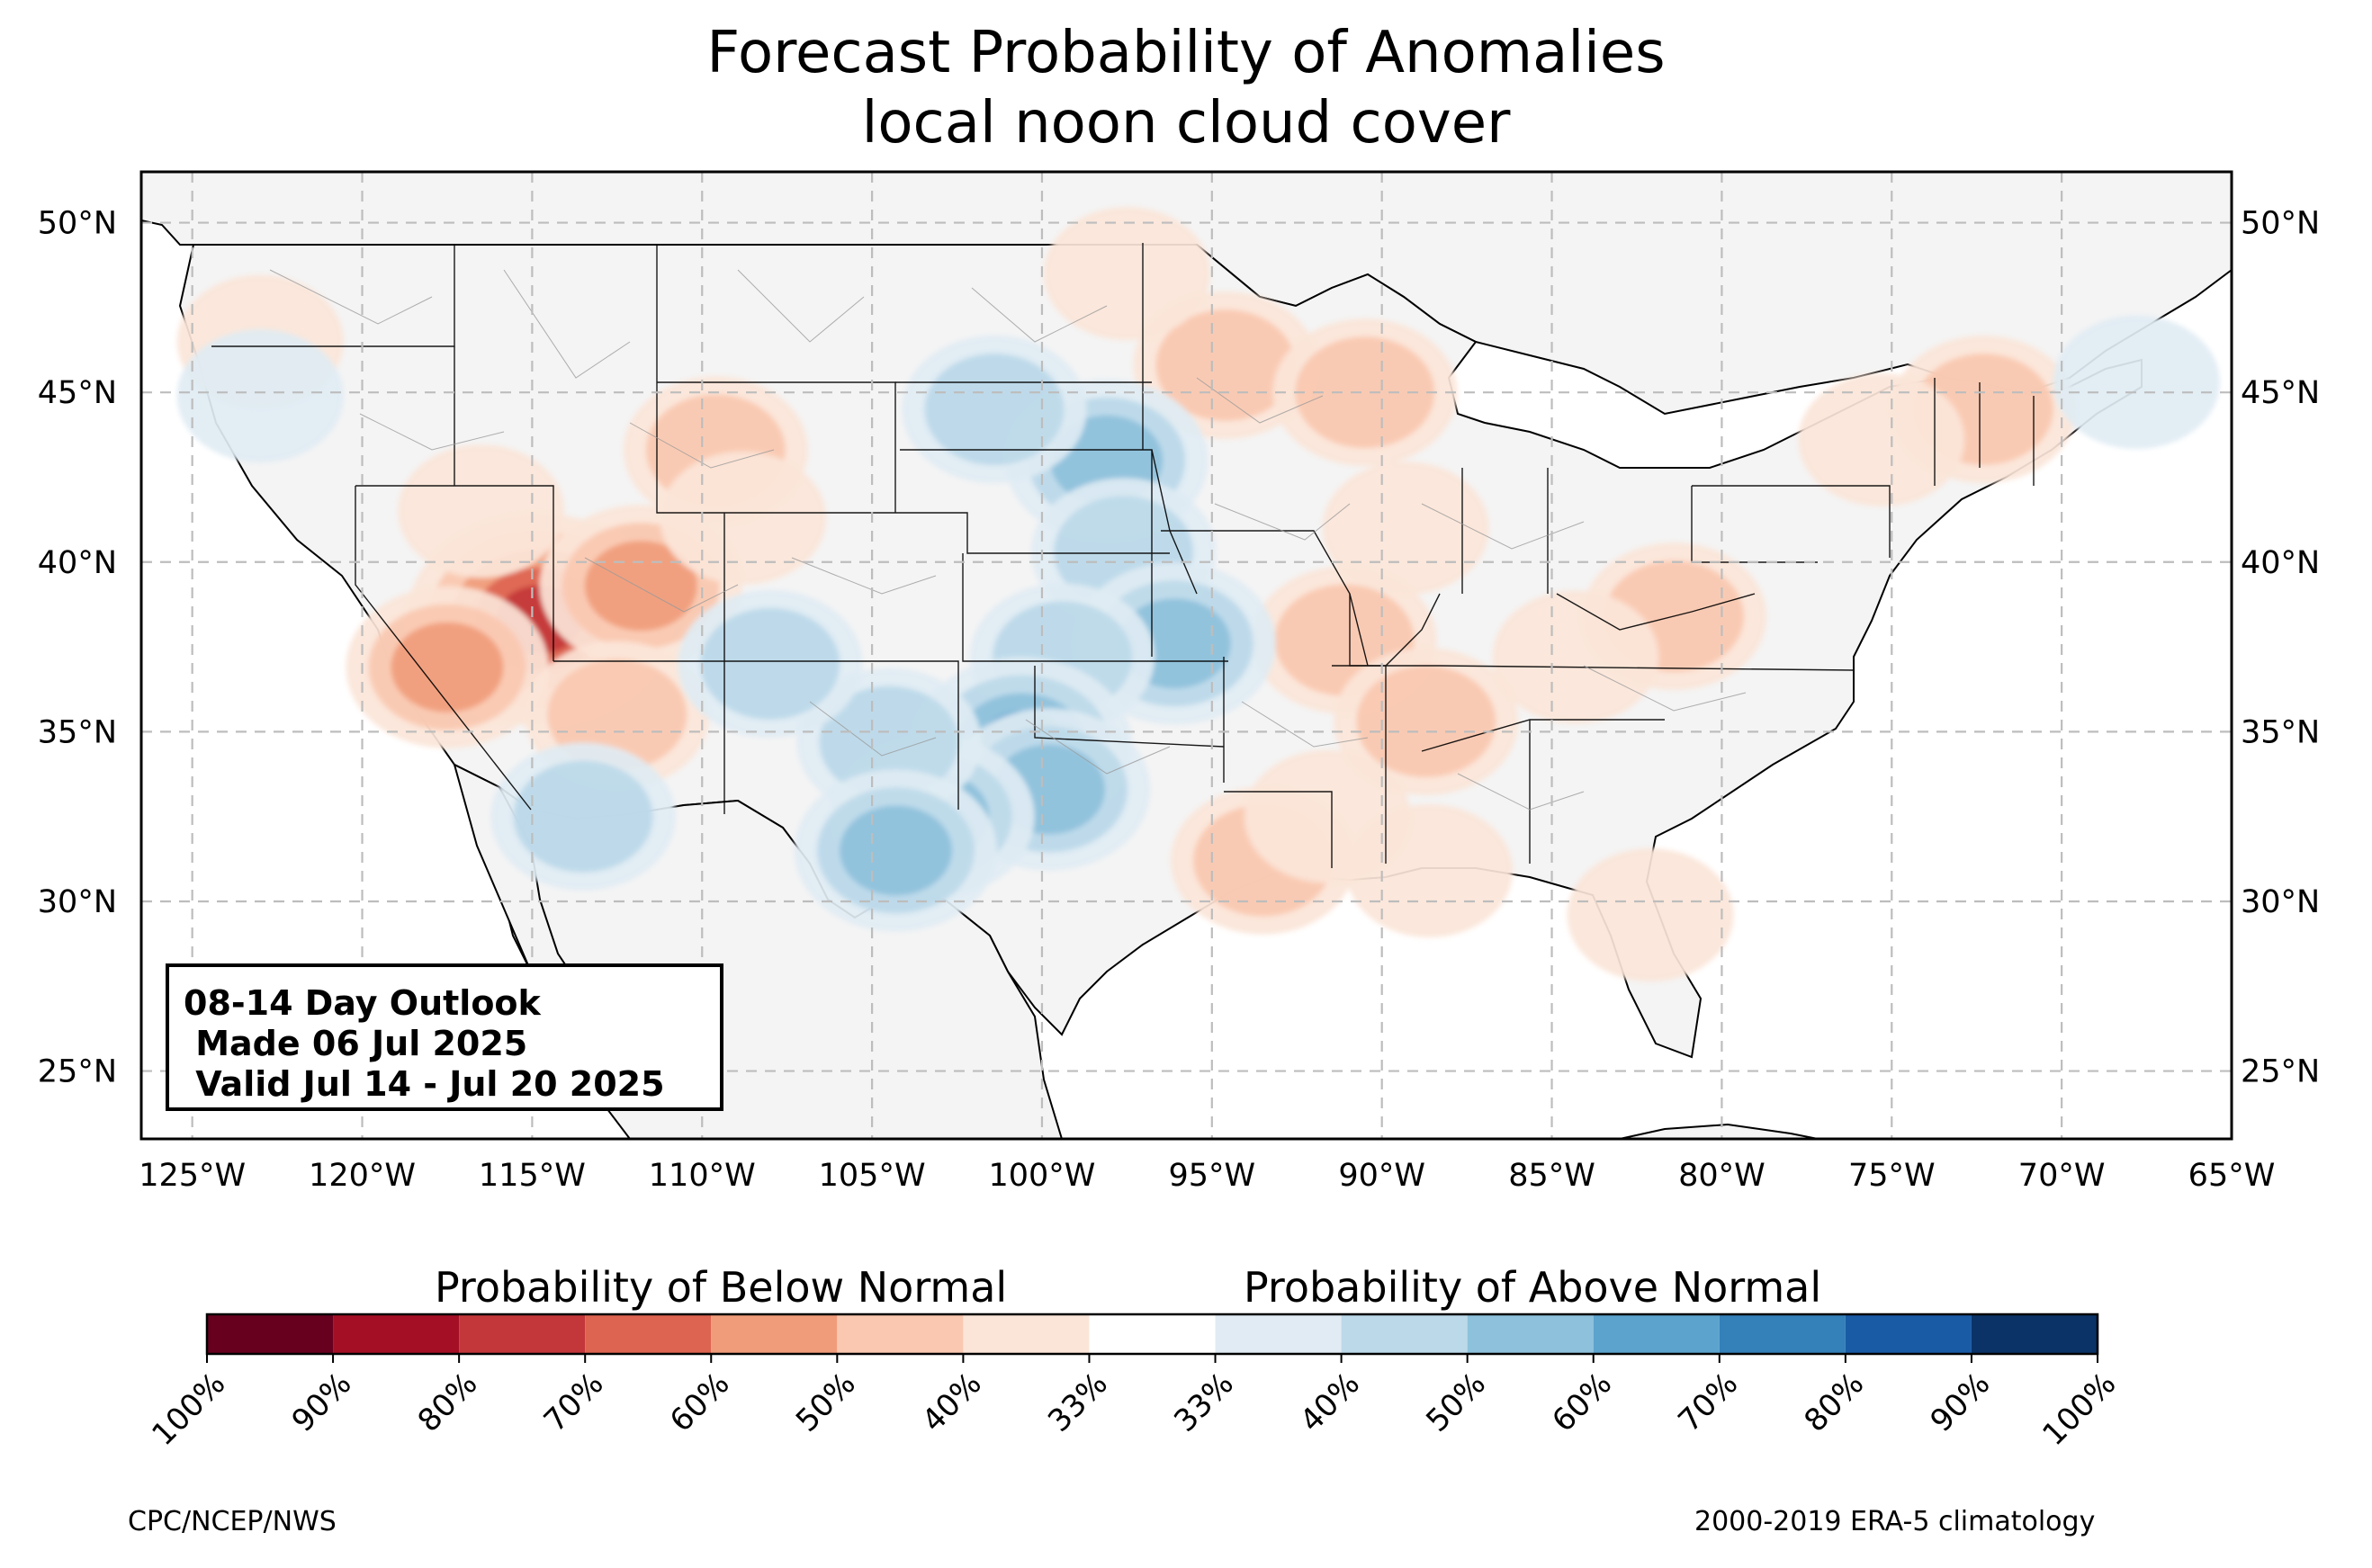  What do you see at coordinates (425, 1084) in the screenshot?
I see `outlook-line-3: Valid Jul 14 - Jul 20 2025` at bounding box center [425, 1084].